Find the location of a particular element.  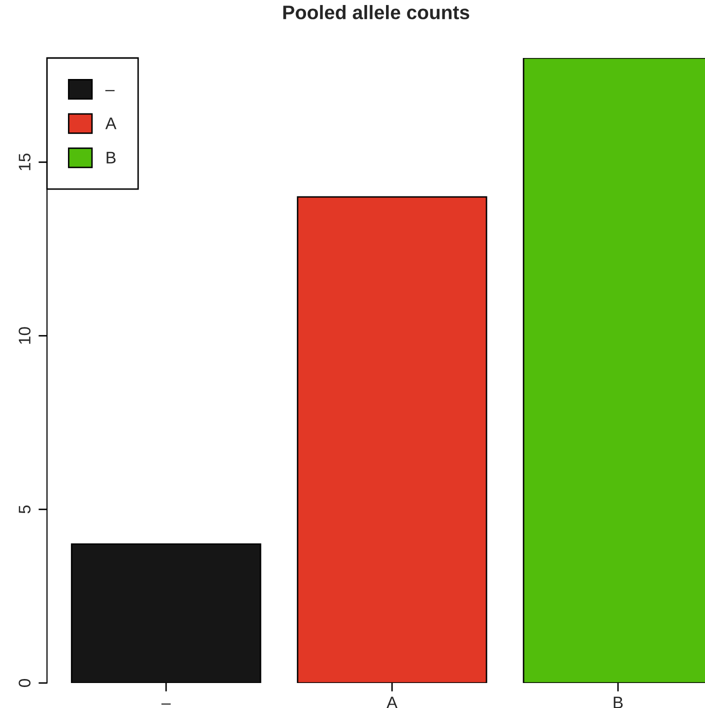

legend-label: – is located at coordinates (110, 91).